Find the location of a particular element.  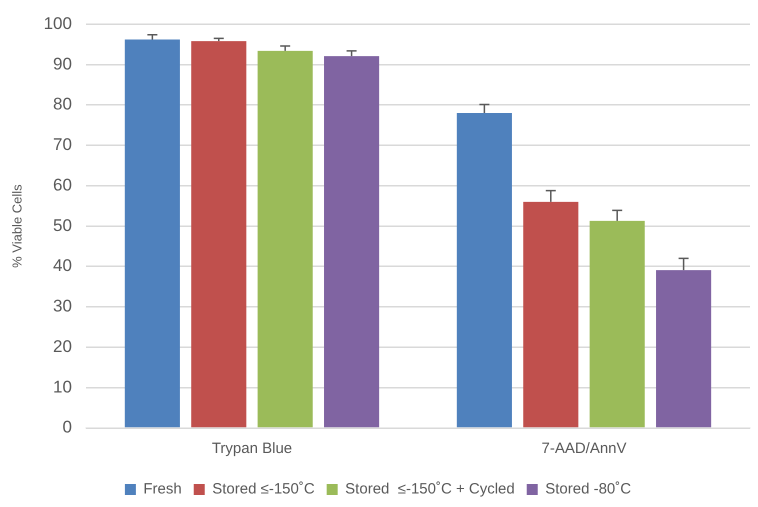

y-tick-label: 60 is located at coordinates (62, 184).